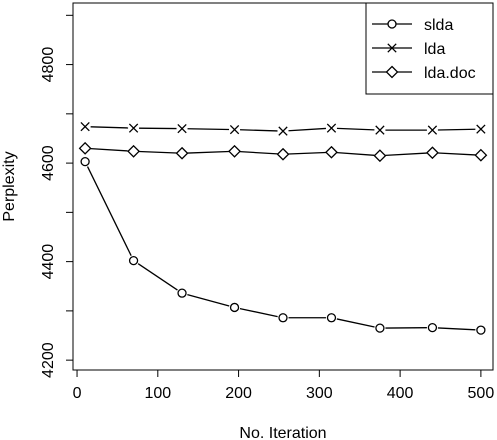  I want to click on y-tick-label: 4800, so click(48, 65).